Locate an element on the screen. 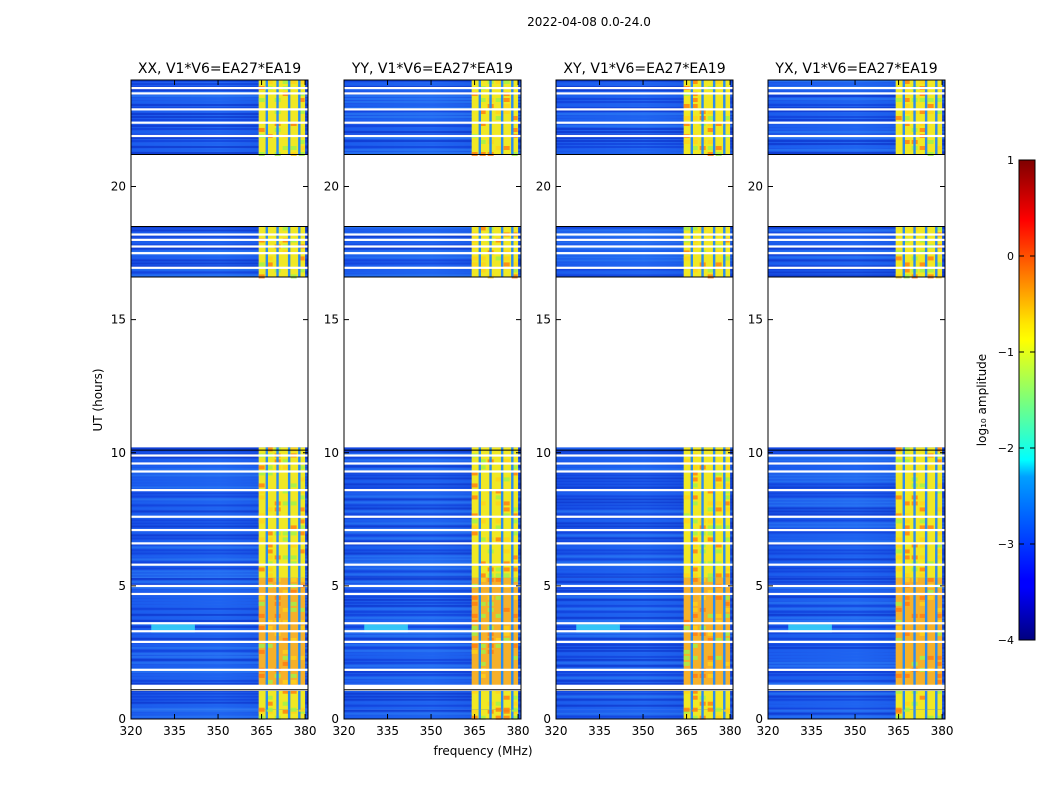 The image size is (1050, 800). colorbar-label: log₁₀ amplitude is located at coordinates (982, 400).